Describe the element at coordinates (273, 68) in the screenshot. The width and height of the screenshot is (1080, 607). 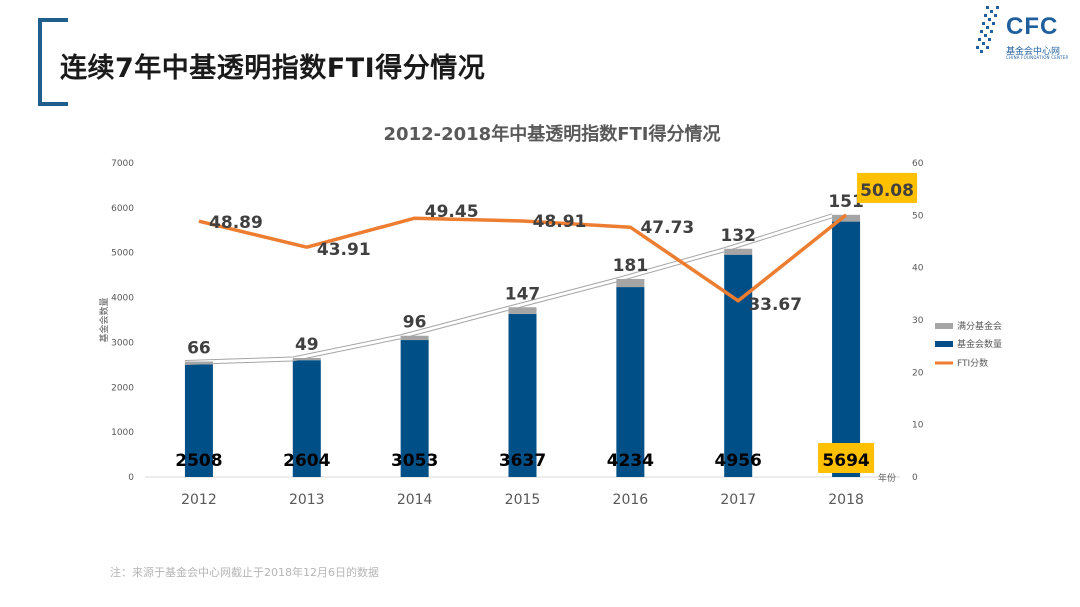
I see `page-title: 连续7年中基透明指数FTI得分情况` at that location.